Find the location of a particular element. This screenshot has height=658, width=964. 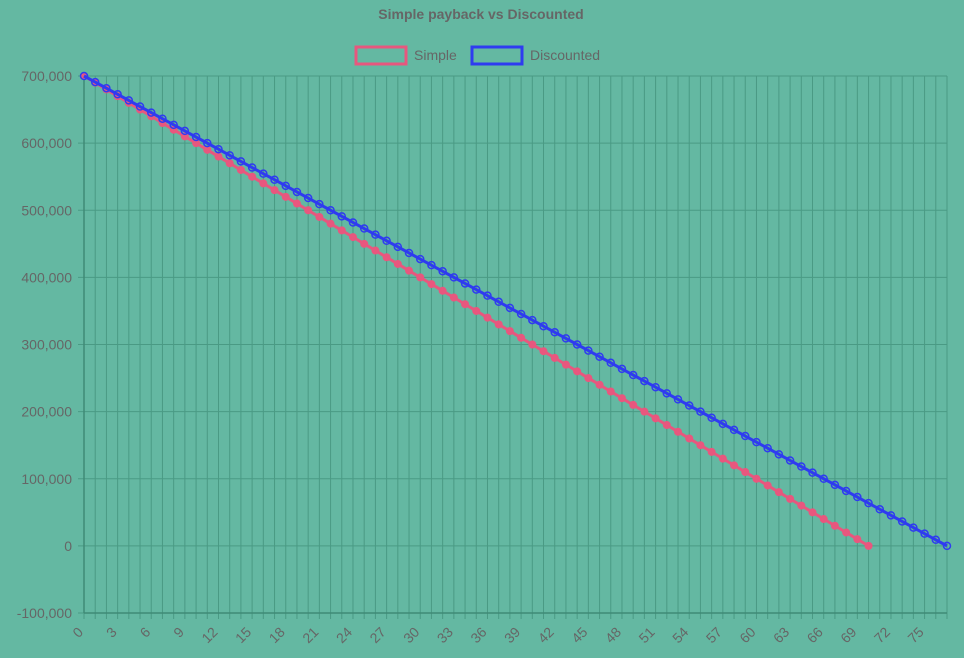

legend-item-discounted: Discounted is located at coordinates (535, 55).